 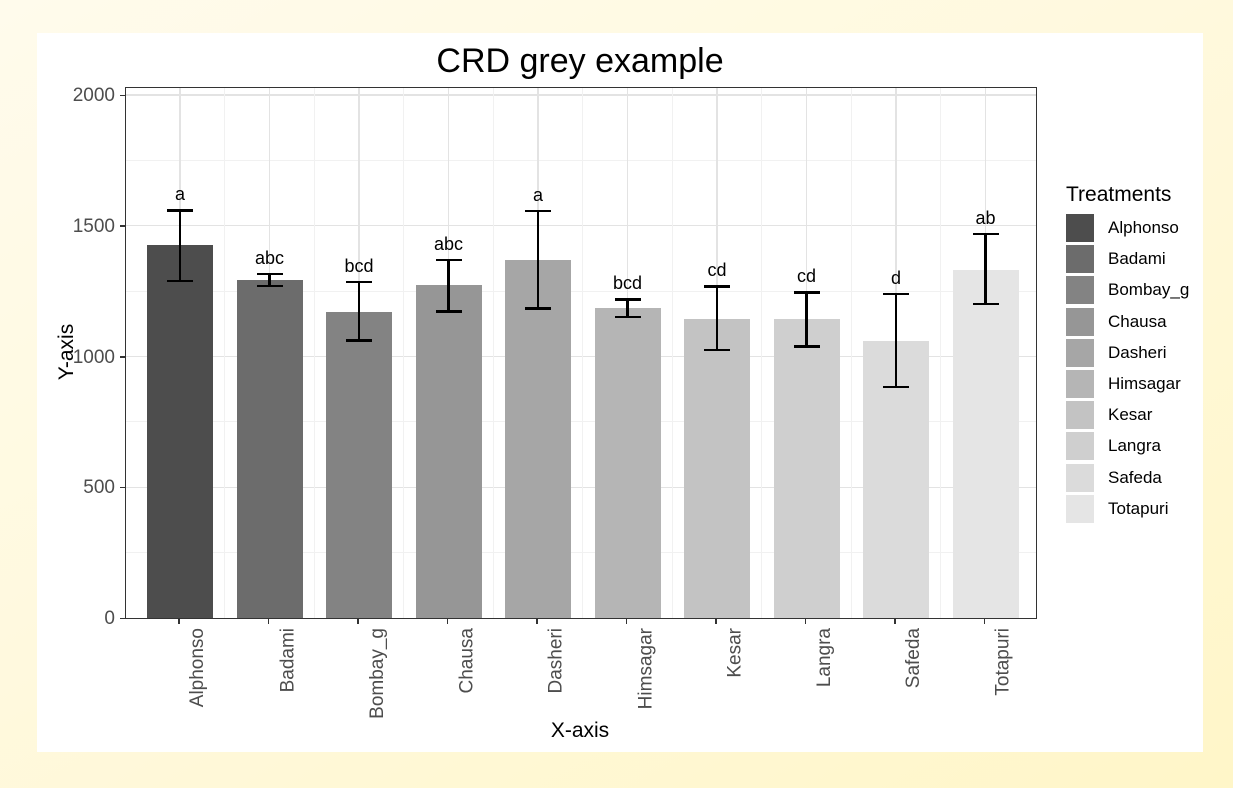 What do you see at coordinates (985, 443) in the screenshot?
I see `bar-Totapuri` at bounding box center [985, 443].